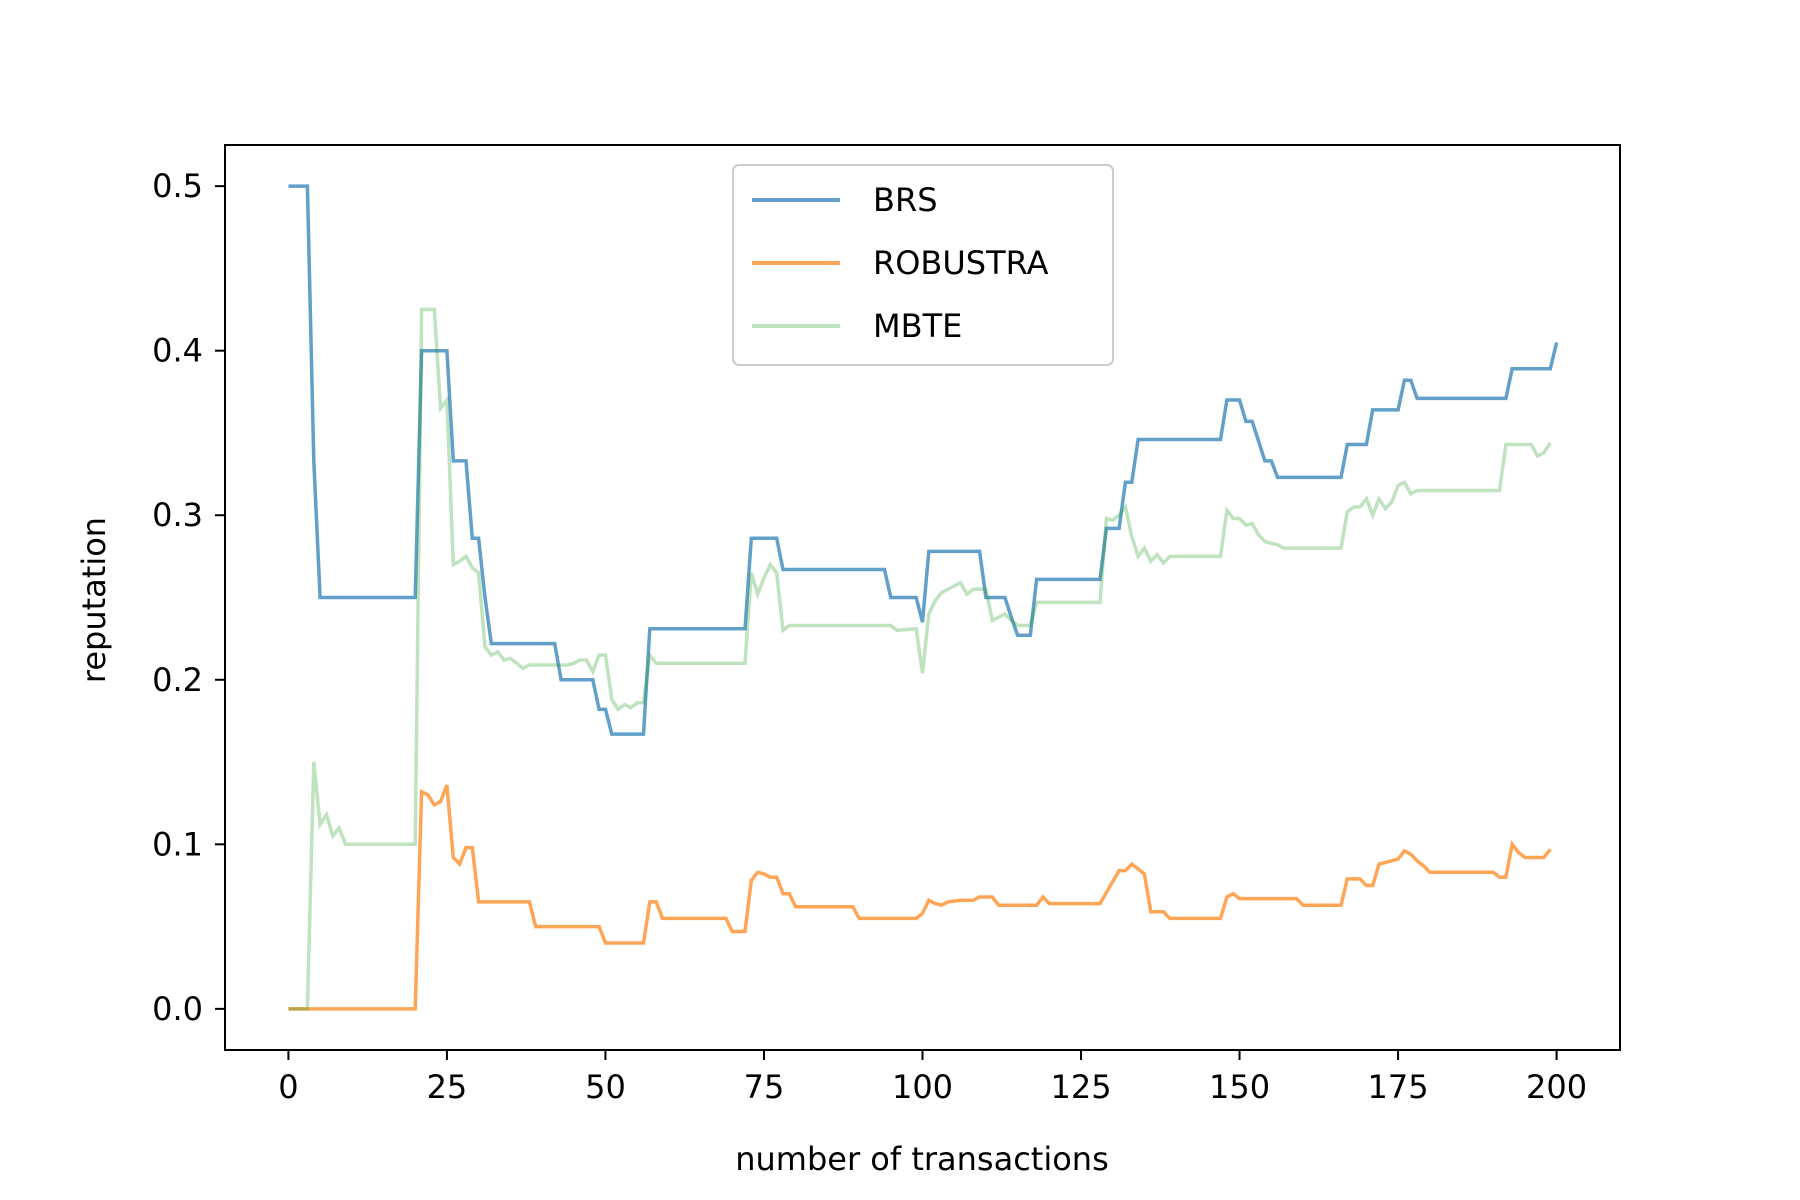  Describe the element at coordinates (764, 1087) in the screenshot. I see `x-tick-label: 75` at that location.